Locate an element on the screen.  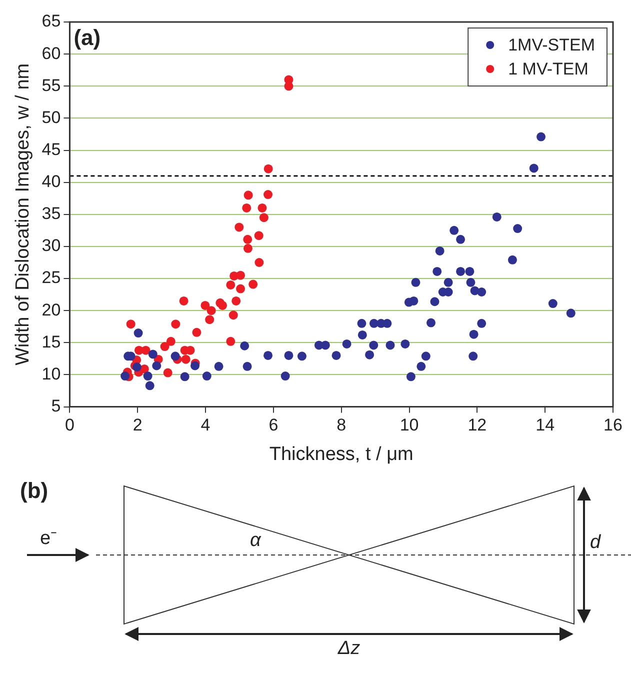
y-tick-label: 35 is located at coordinates (51, 214).